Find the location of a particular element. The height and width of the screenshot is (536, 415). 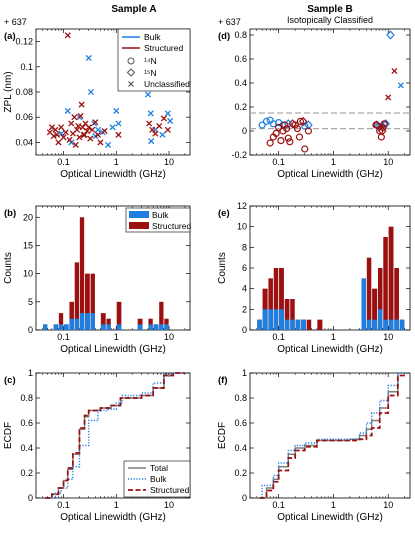

y-tick-label: -0.2 is located at coordinates (239, 155).